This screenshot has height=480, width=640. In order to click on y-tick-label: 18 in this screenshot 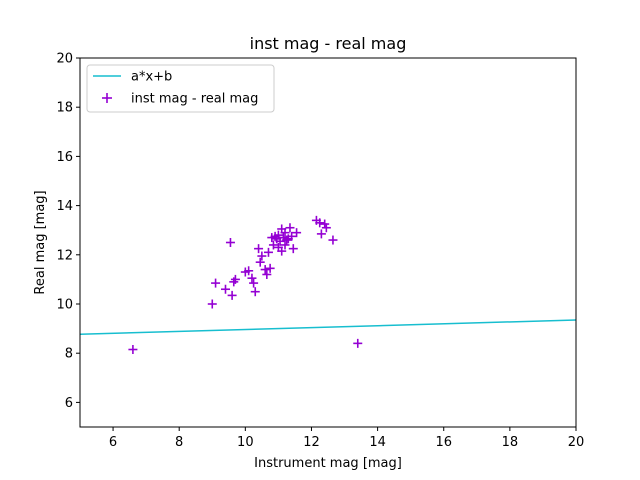, I will do `click(64, 108)`.